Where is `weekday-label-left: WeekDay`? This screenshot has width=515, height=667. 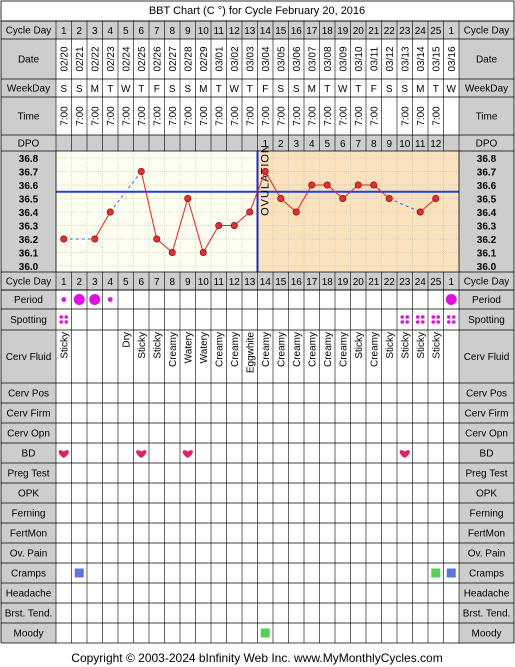 weekday-label-left: WeekDay is located at coordinates (28, 89).